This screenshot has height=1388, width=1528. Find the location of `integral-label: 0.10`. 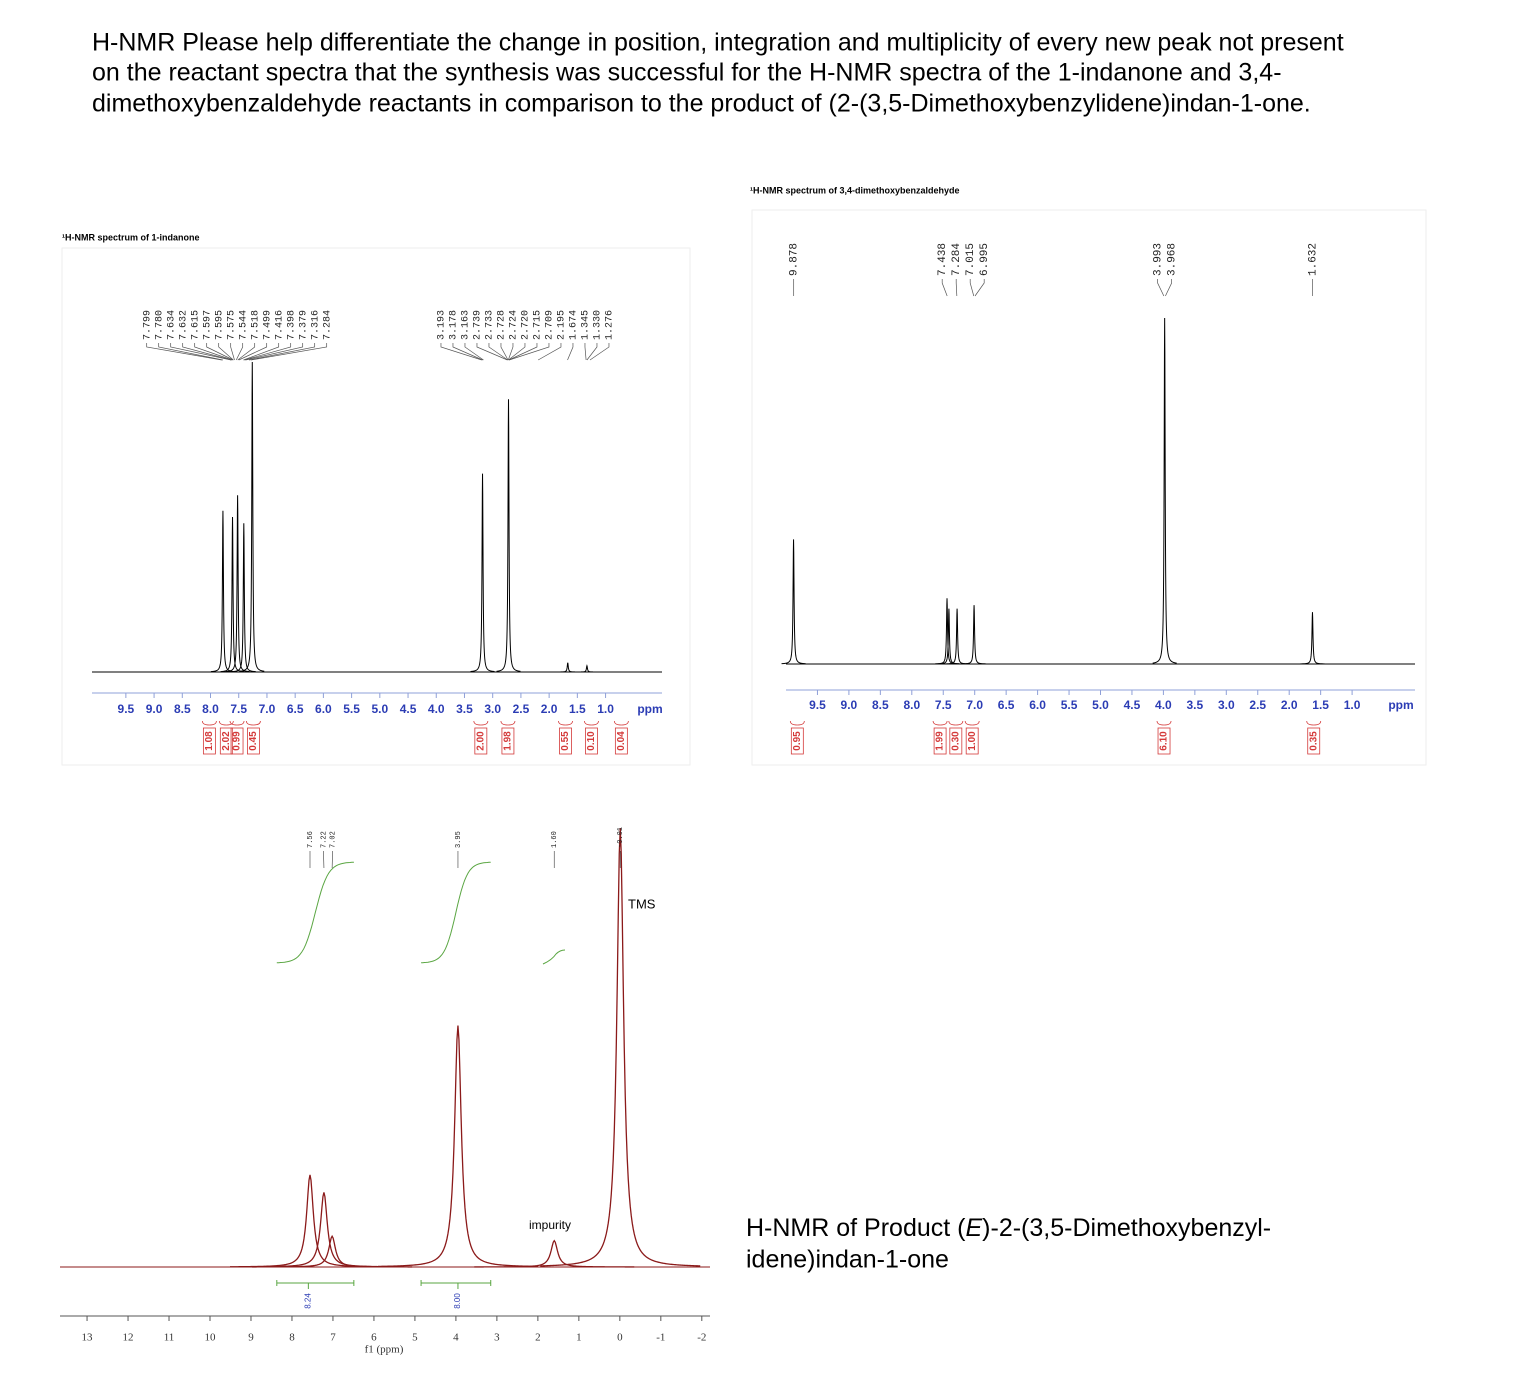

integral-label: 0.10 is located at coordinates (591, 741).